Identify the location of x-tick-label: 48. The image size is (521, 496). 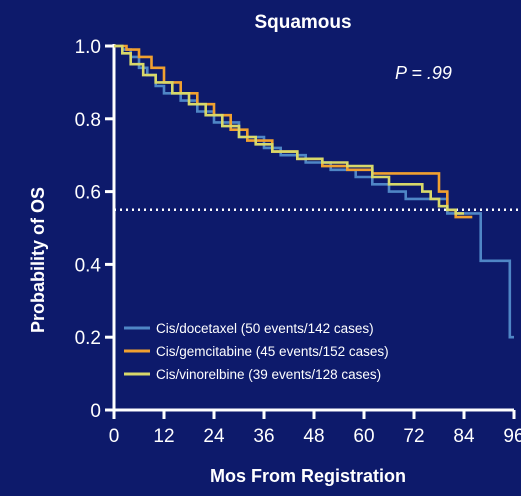
(313, 436).